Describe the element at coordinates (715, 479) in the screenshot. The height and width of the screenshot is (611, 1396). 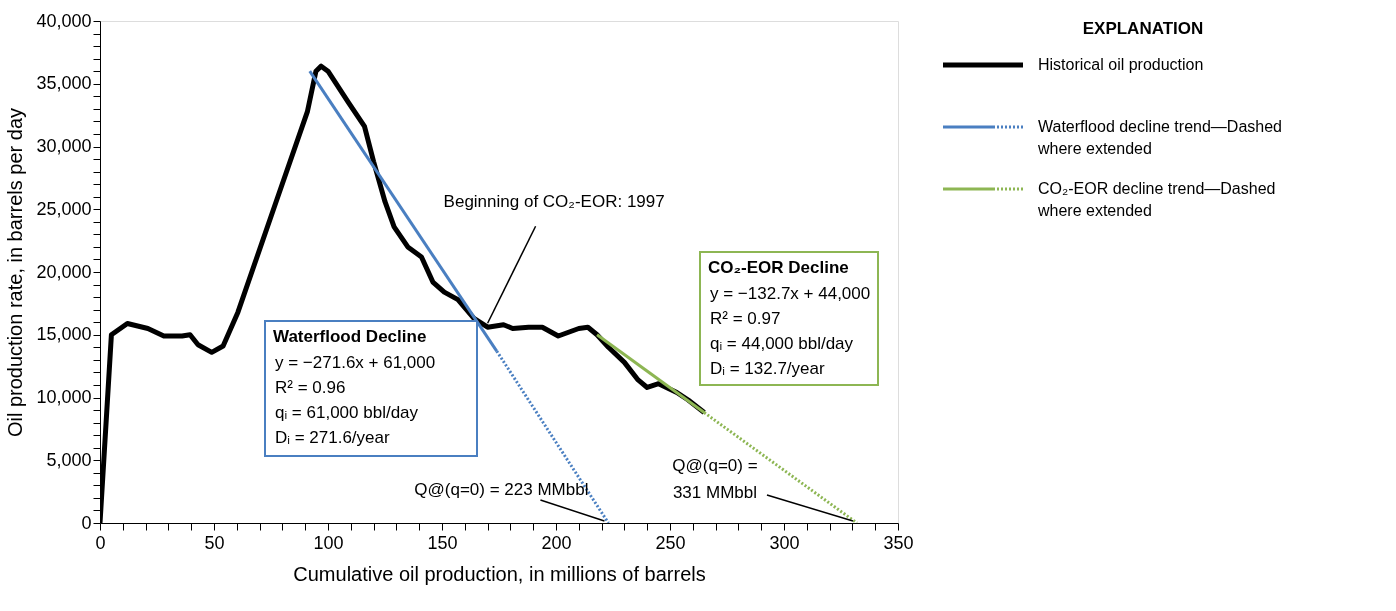
I see `annotation: Q@(q=0) = 331 MMbbl` at that location.